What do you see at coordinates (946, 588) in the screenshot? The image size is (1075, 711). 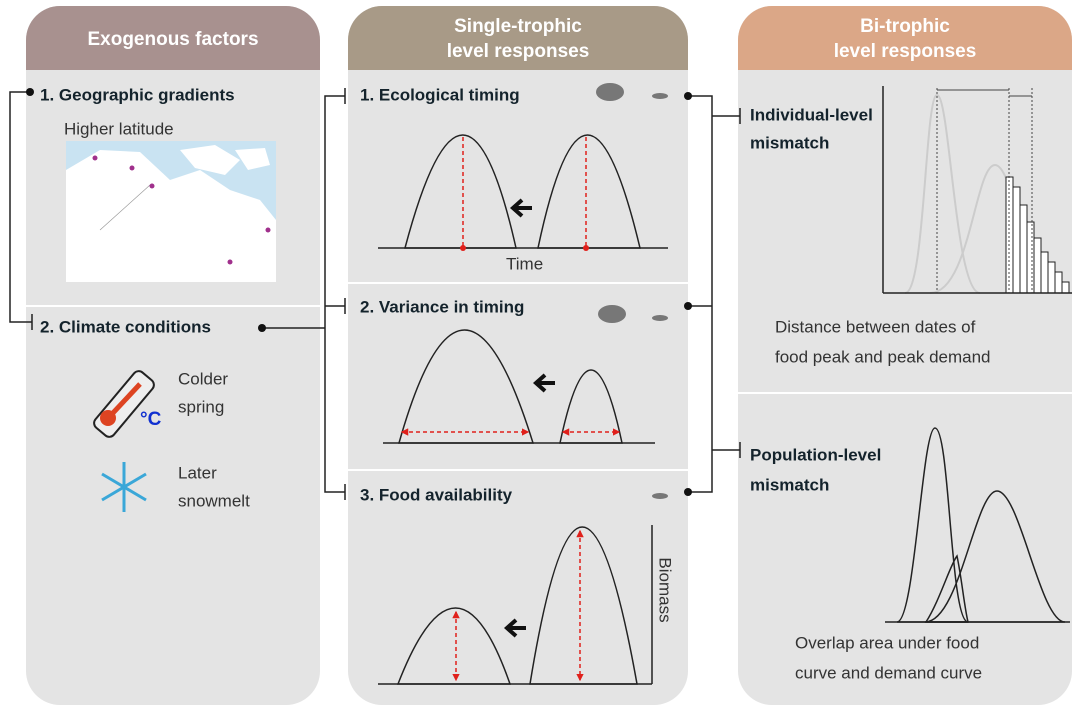 I see `overlap` at bounding box center [946, 588].